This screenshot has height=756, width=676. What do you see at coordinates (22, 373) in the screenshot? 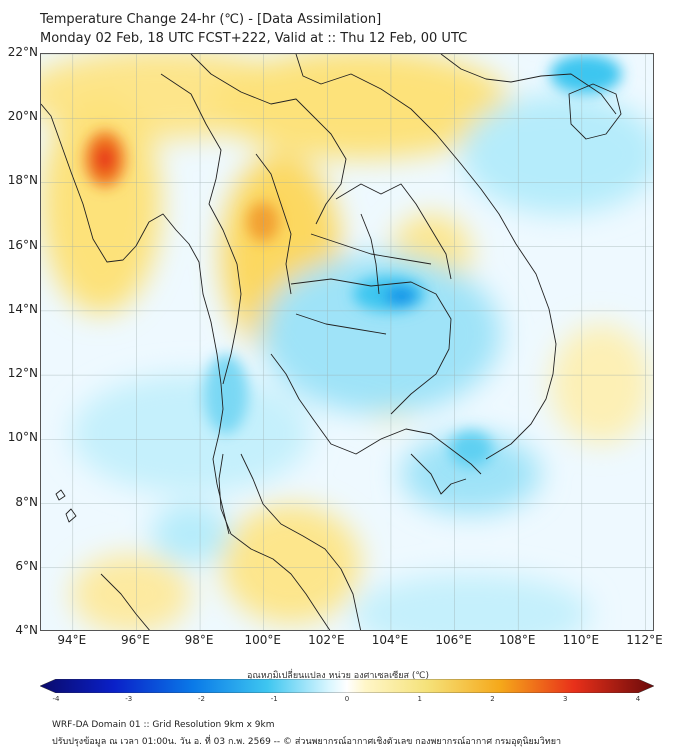
I see `lat-label: 12°N` at bounding box center [22, 373].